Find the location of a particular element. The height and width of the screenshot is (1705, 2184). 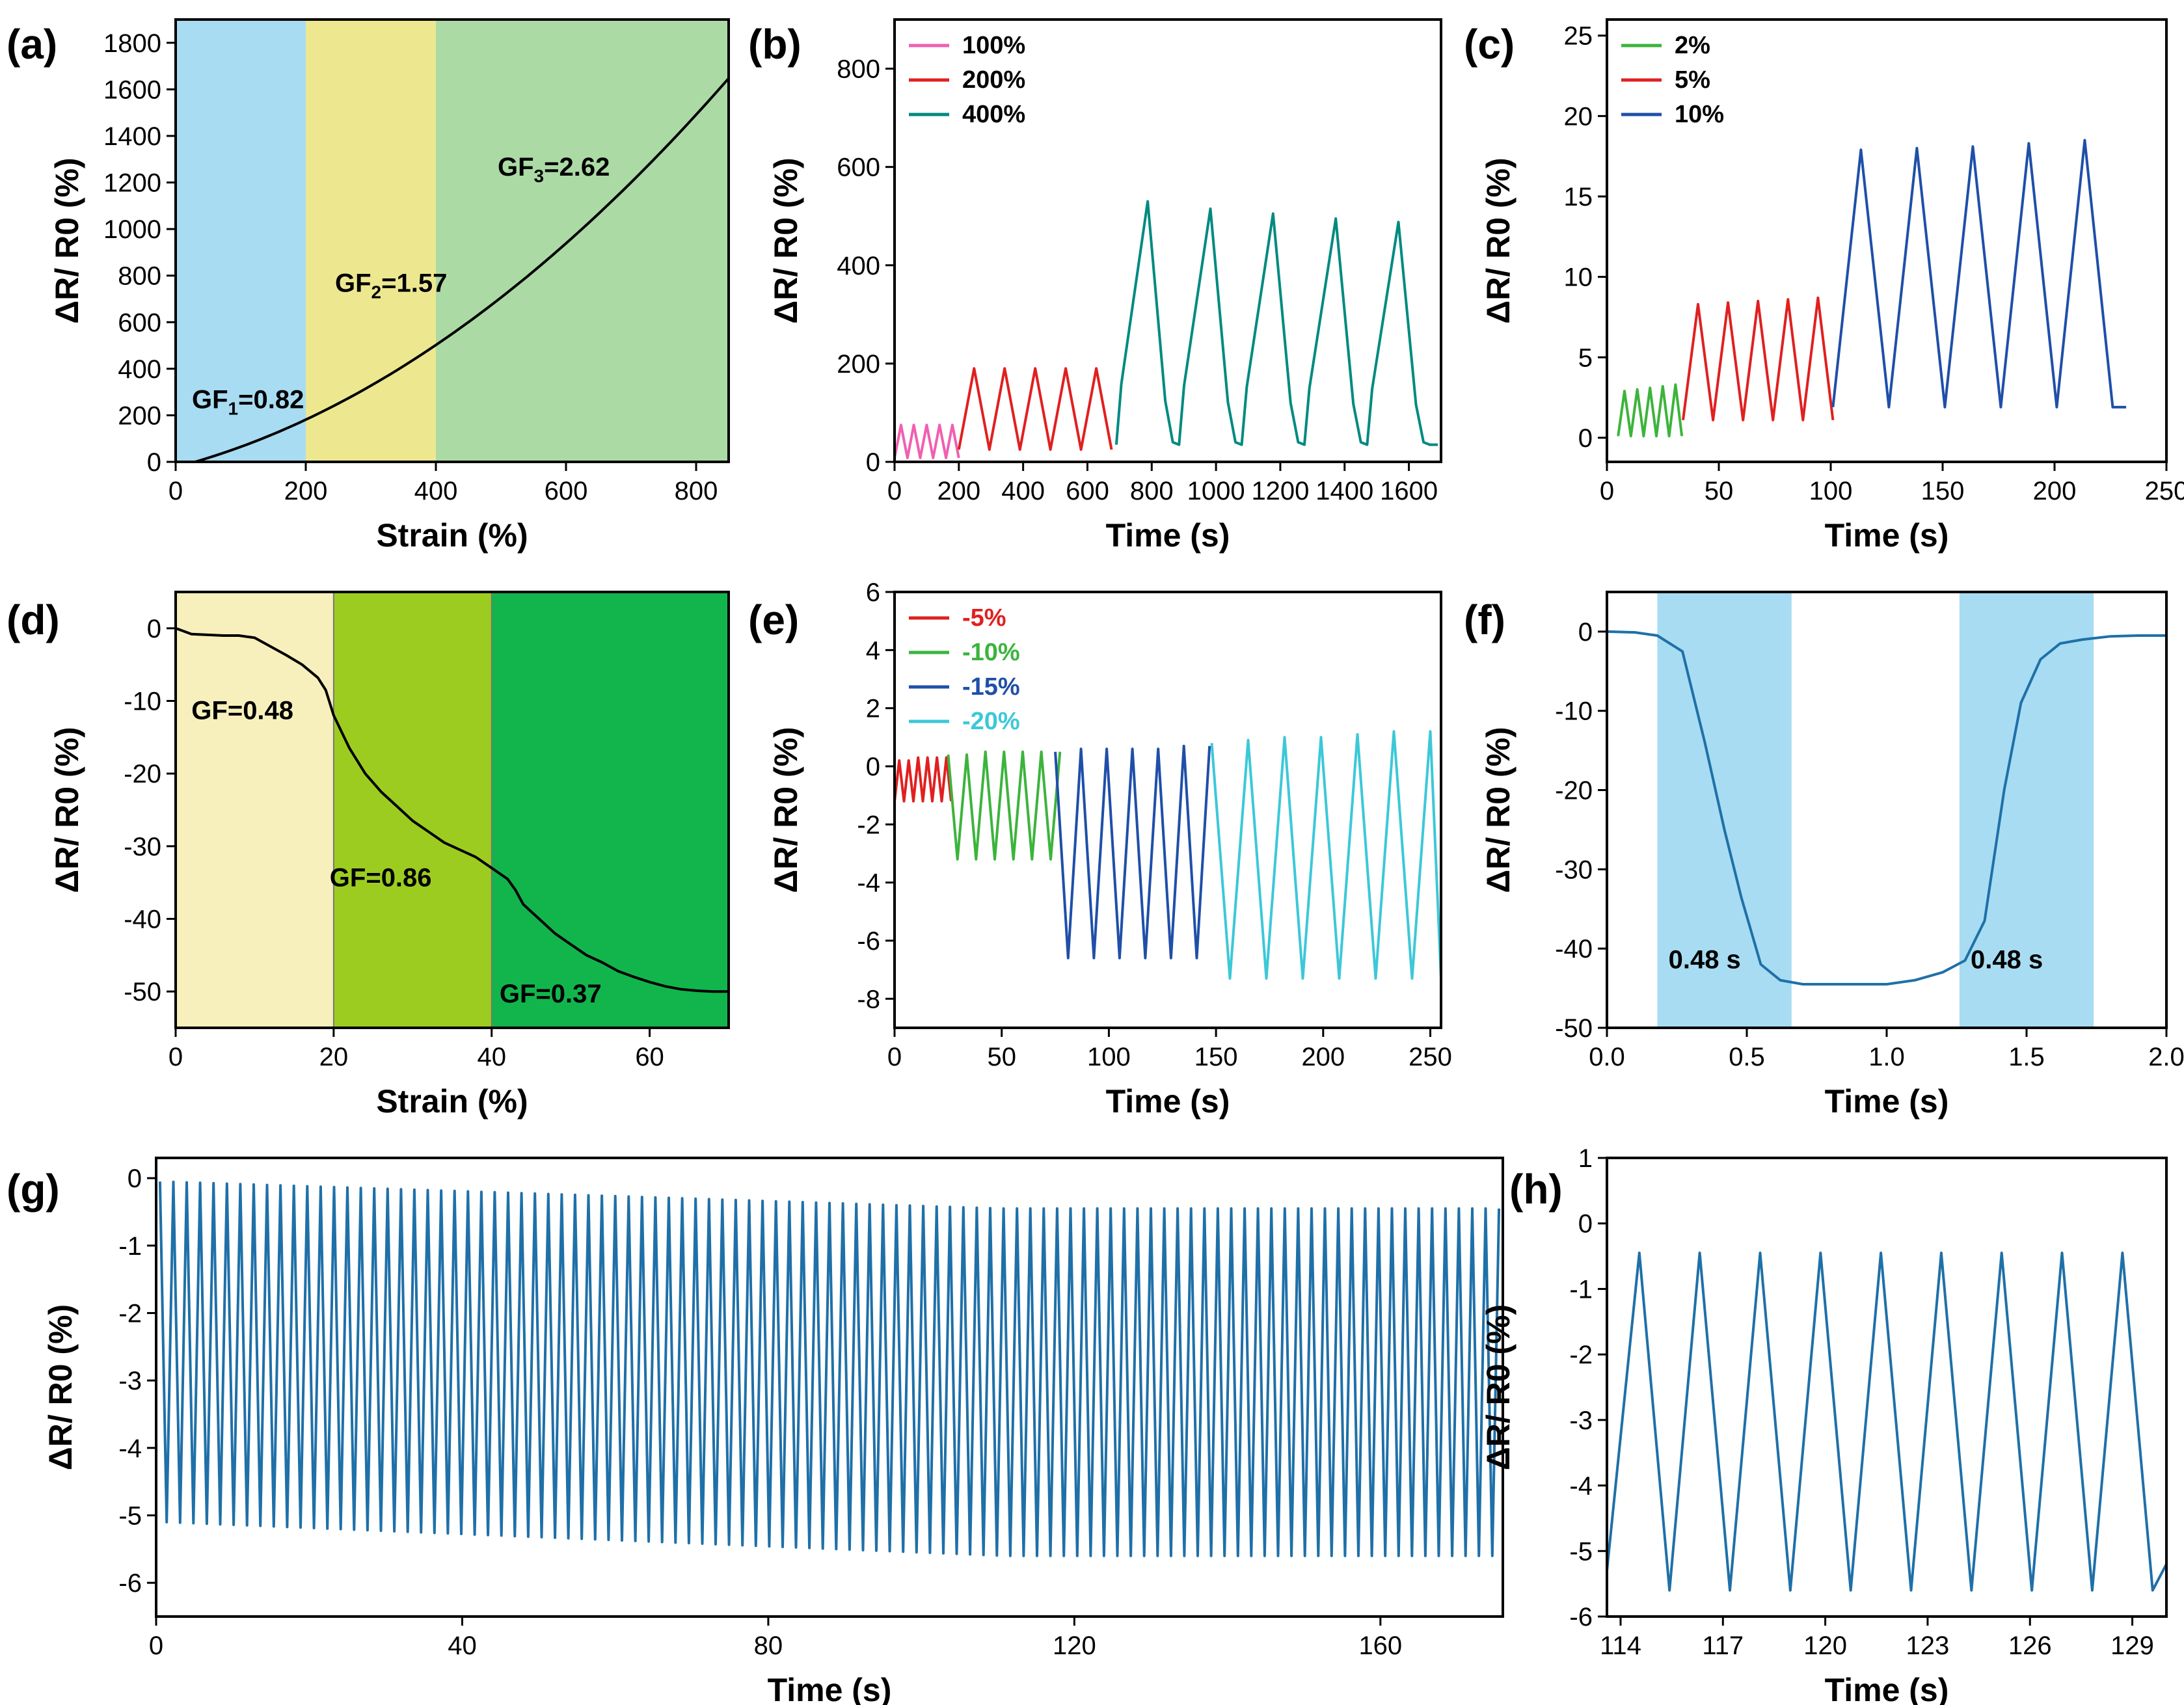

series-line-10% is located at coordinates (1979, 274).